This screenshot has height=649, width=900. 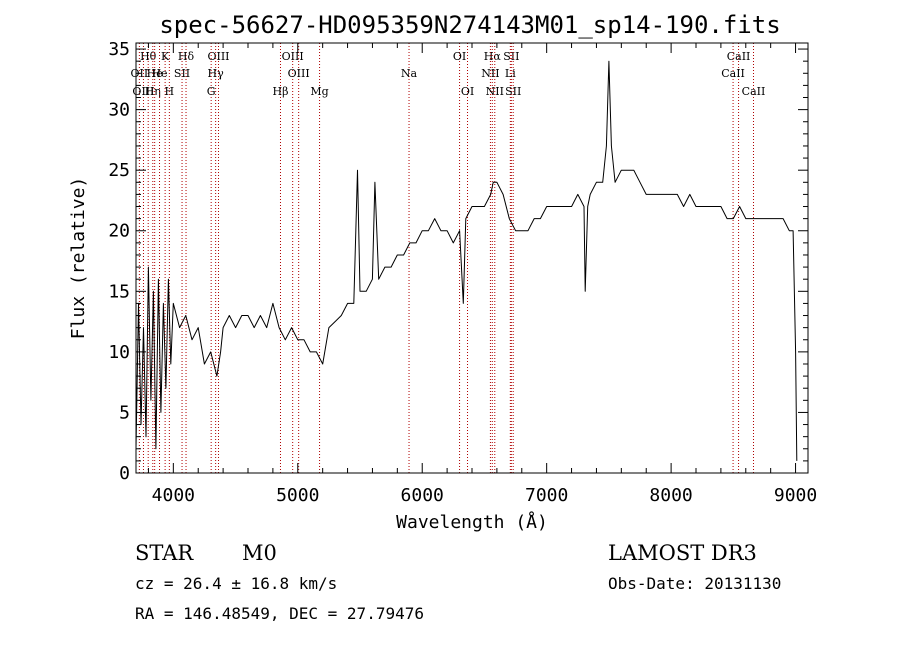 I want to click on coordinates: RA = 146.48549, DEC = 27.79476, so click(x=279, y=613).